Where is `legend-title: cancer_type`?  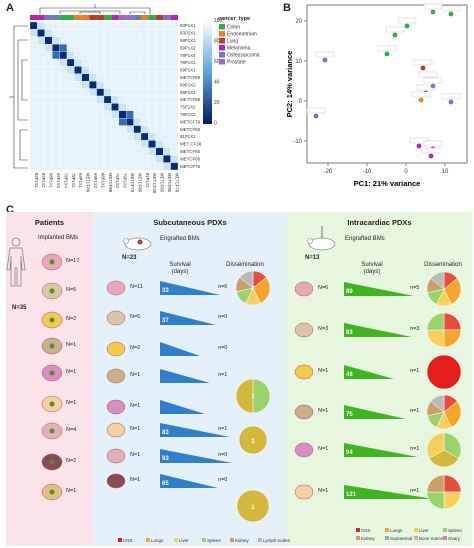
legend-title: cancer_type is located at coordinates (234, 19).